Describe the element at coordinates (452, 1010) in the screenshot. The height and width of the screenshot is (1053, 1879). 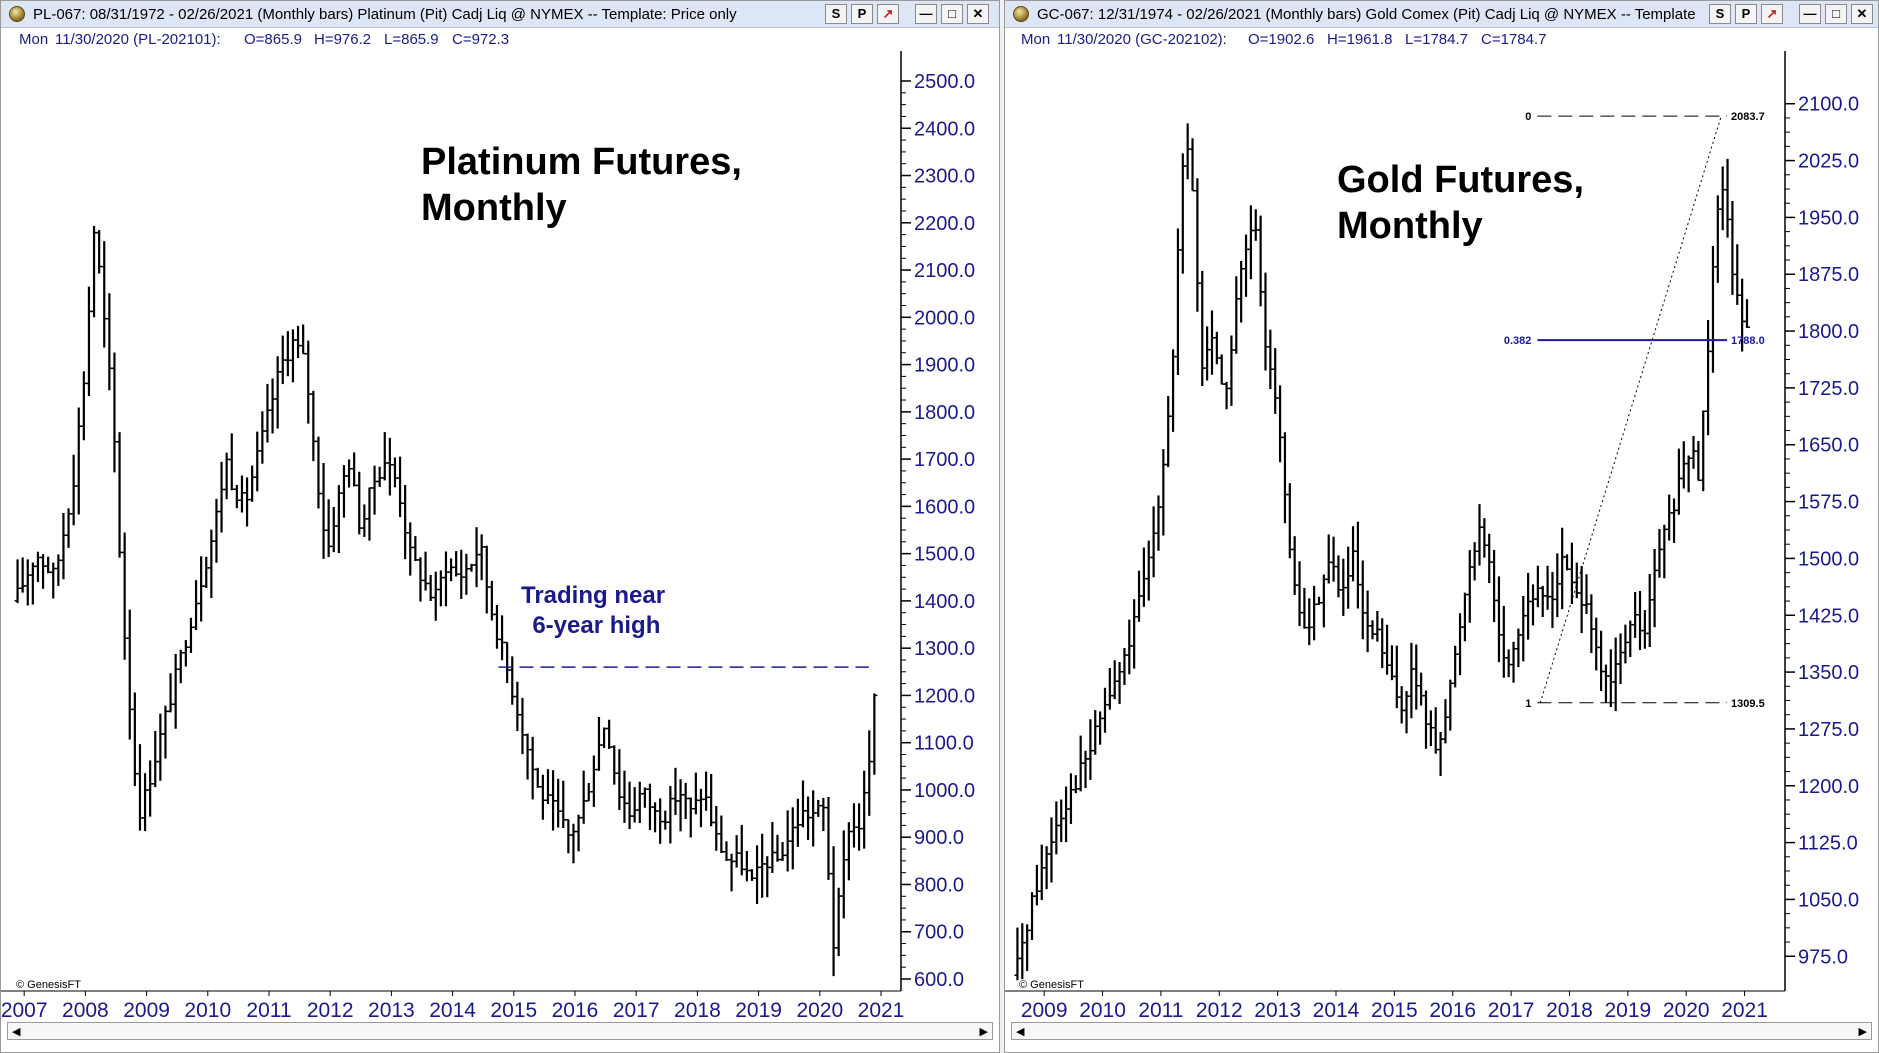
I see `x-tick-label: 2014` at that location.